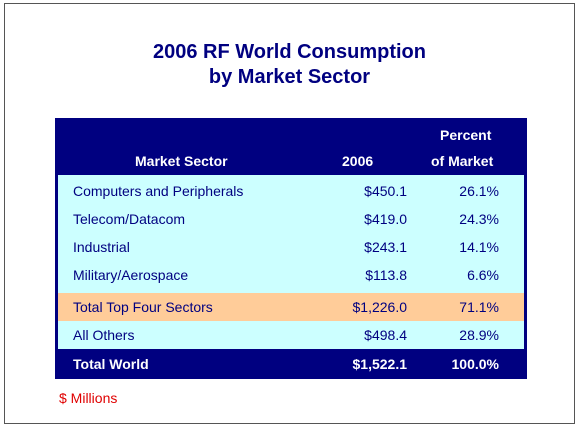 Image resolution: width=581 pixels, height=429 pixels. I want to click on row-label: Total Top Four Sectors, so click(143, 307).